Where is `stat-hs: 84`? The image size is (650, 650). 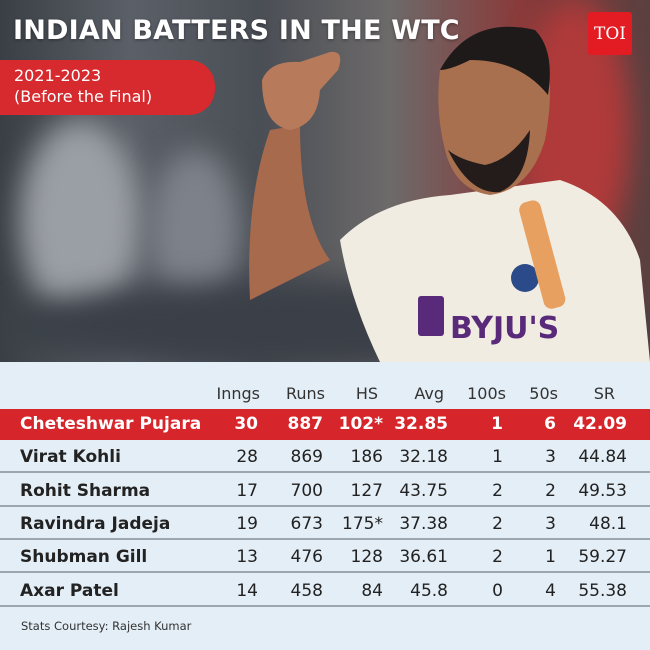
stat-hs: 84 is located at coordinates (372, 590).